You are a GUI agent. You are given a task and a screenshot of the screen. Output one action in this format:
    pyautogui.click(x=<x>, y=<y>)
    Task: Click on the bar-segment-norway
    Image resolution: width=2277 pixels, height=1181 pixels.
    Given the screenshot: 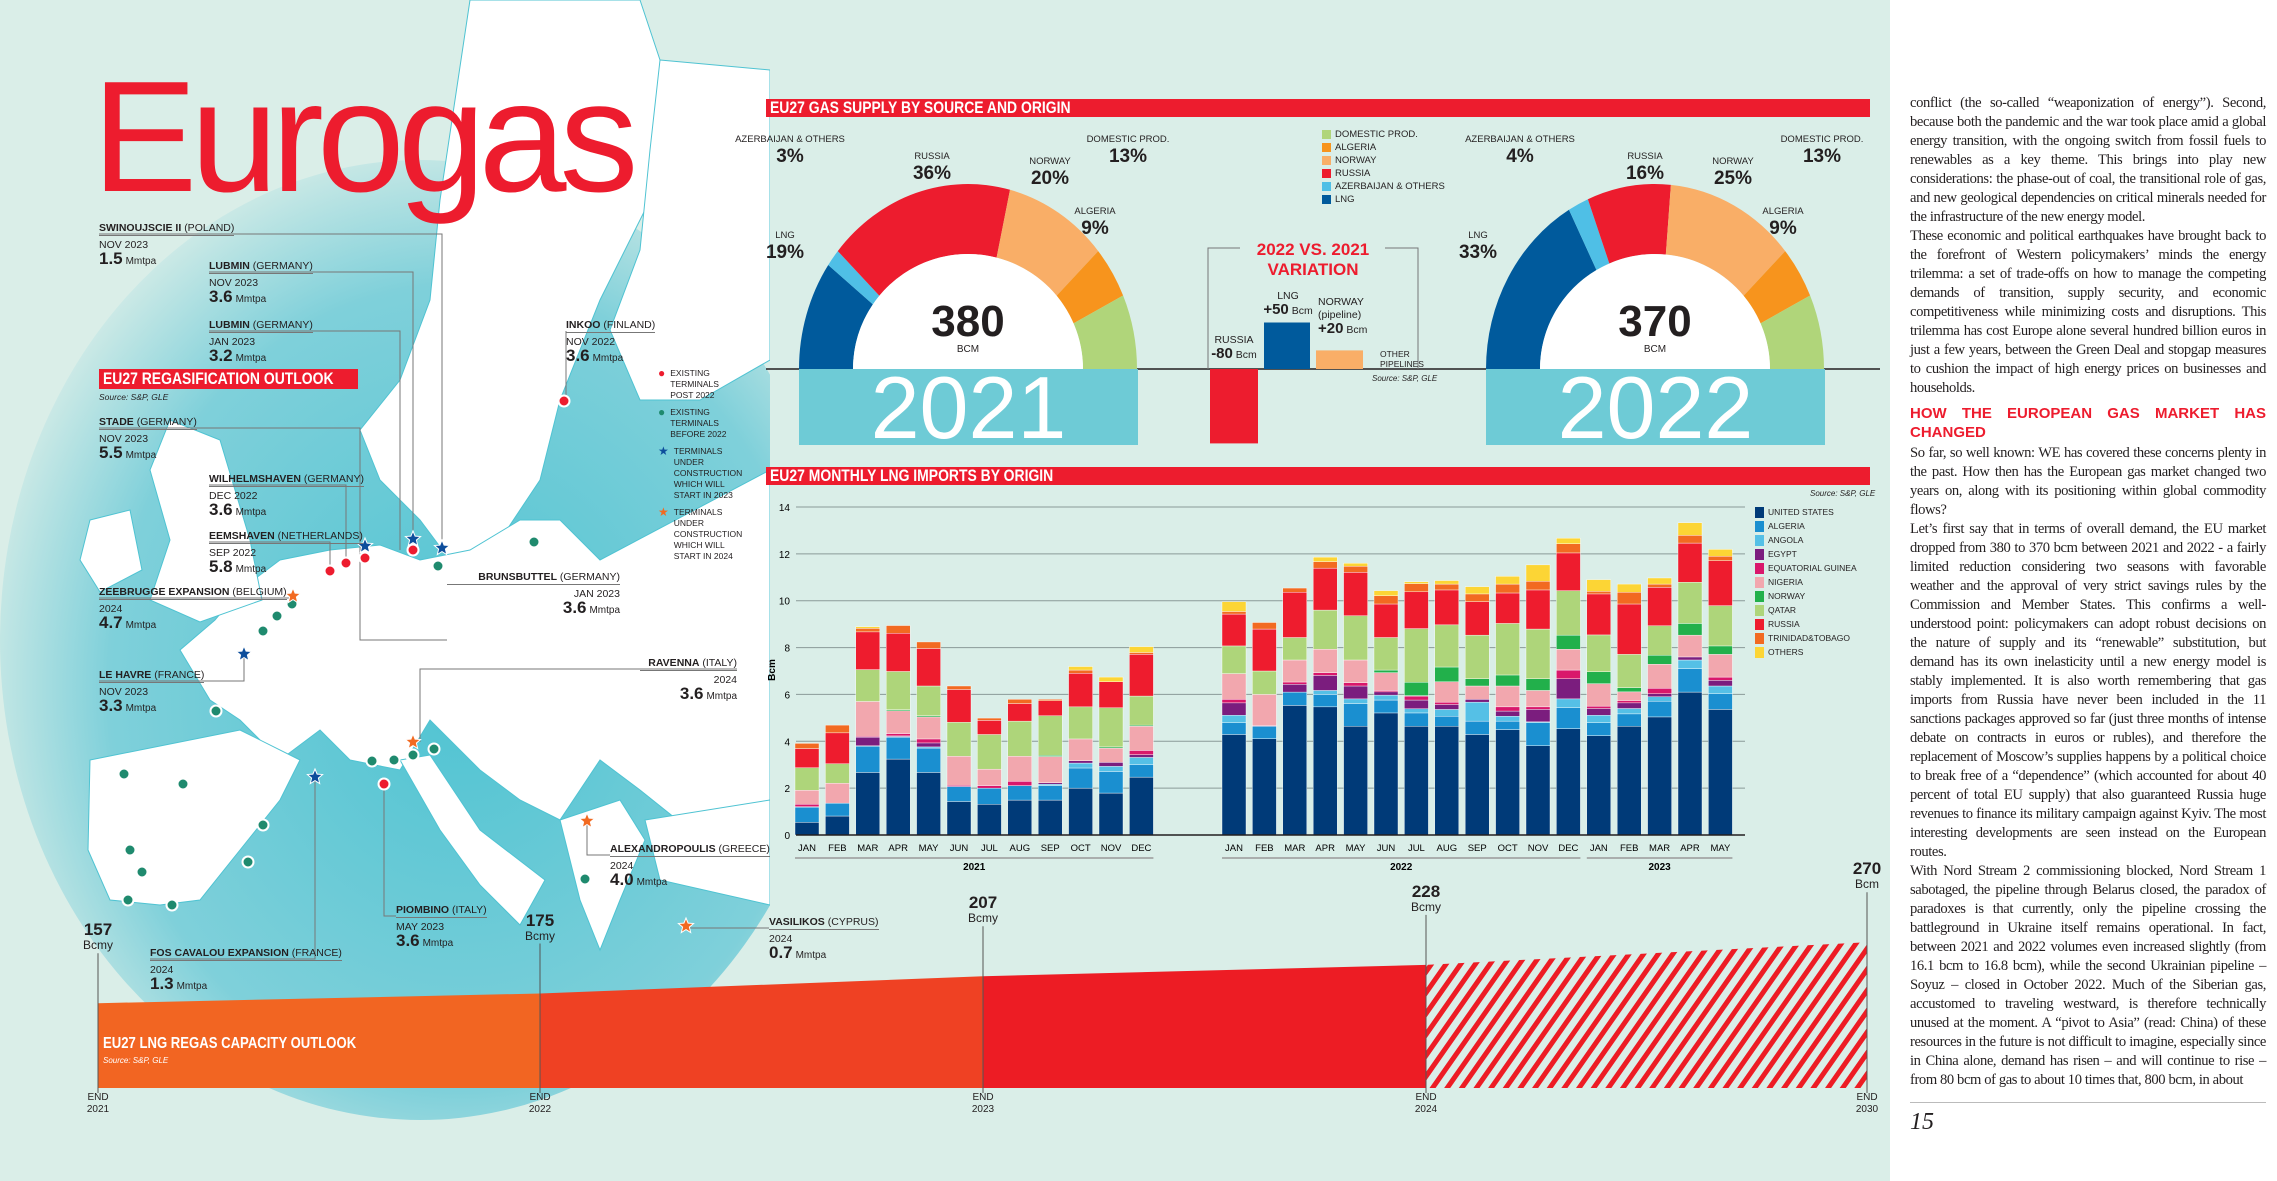 What is the action you would take?
    pyautogui.click(x=1659, y=660)
    